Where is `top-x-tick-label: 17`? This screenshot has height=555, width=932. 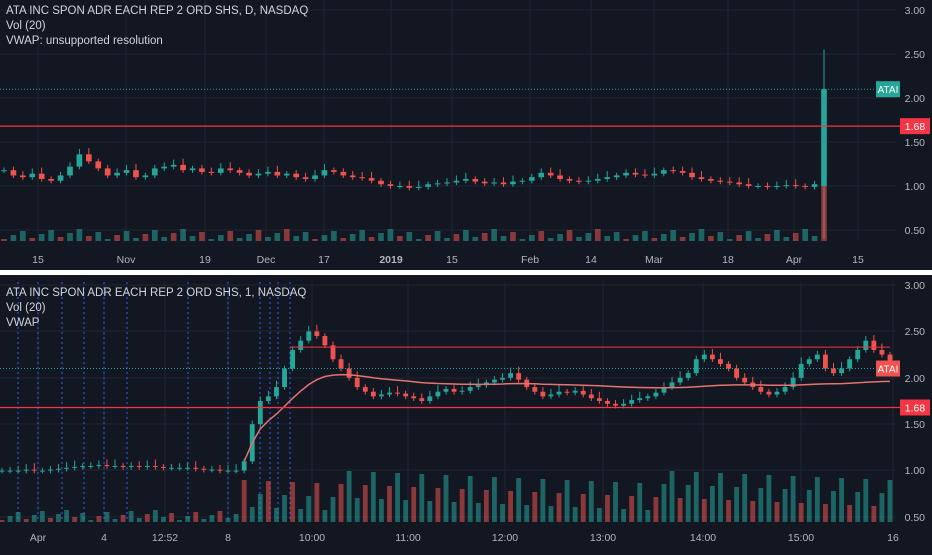
top-x-tick-label: 17 is located at coordinates (324, 260).